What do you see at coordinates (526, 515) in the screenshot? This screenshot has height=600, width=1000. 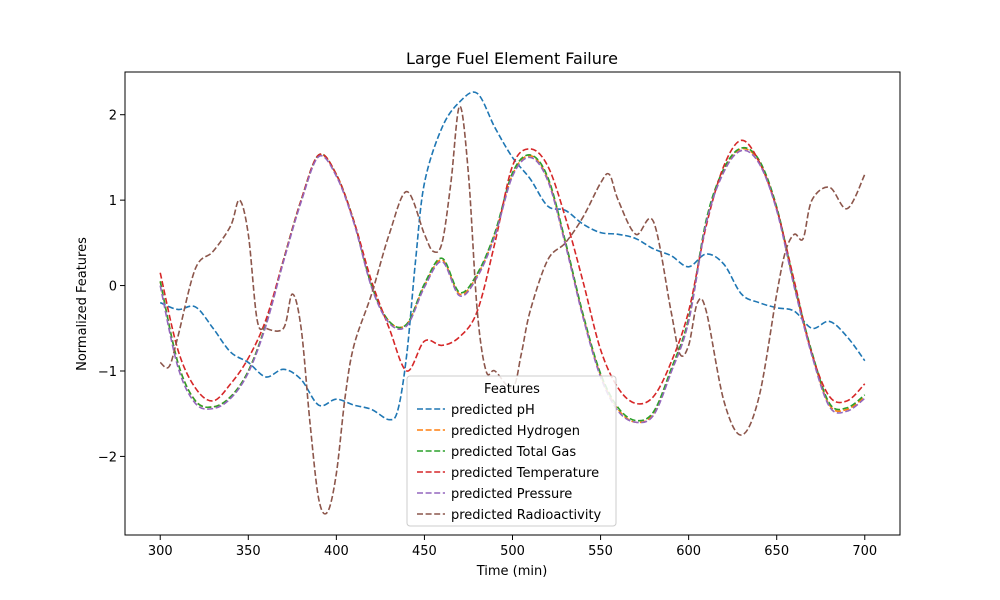 I see `legend-entry-label: predicted Radioactivity` at bounding box center [526, 515].